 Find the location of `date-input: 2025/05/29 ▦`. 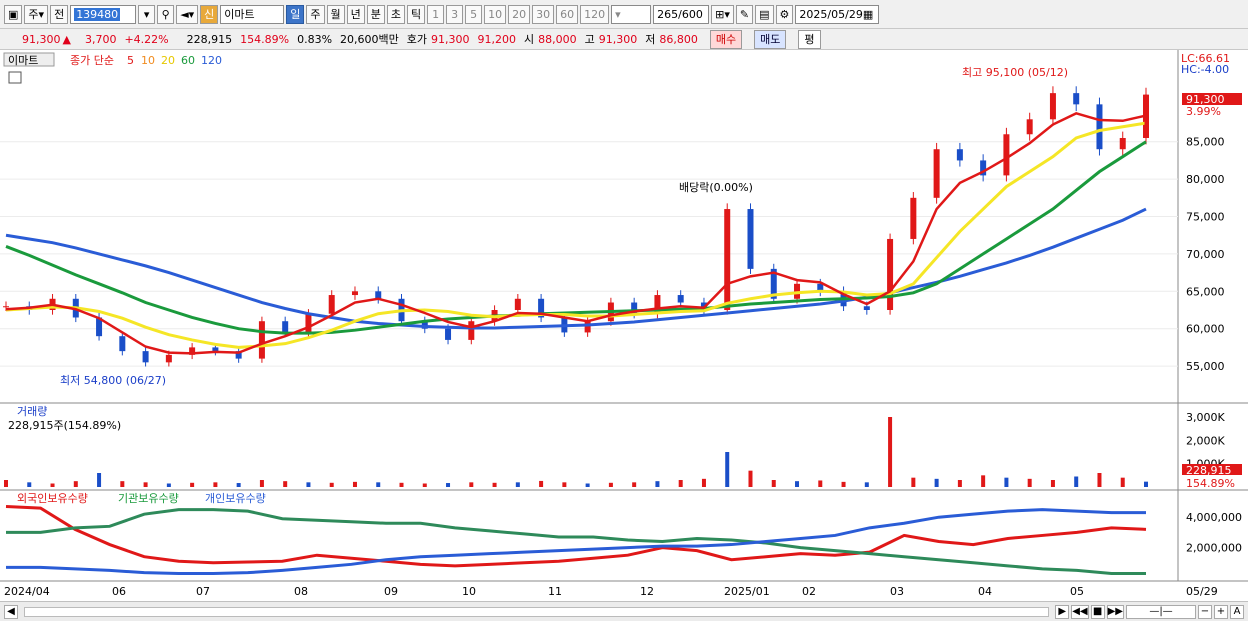

date-input: 2025/05/29 ▦ is located at coordinates (837, 14).